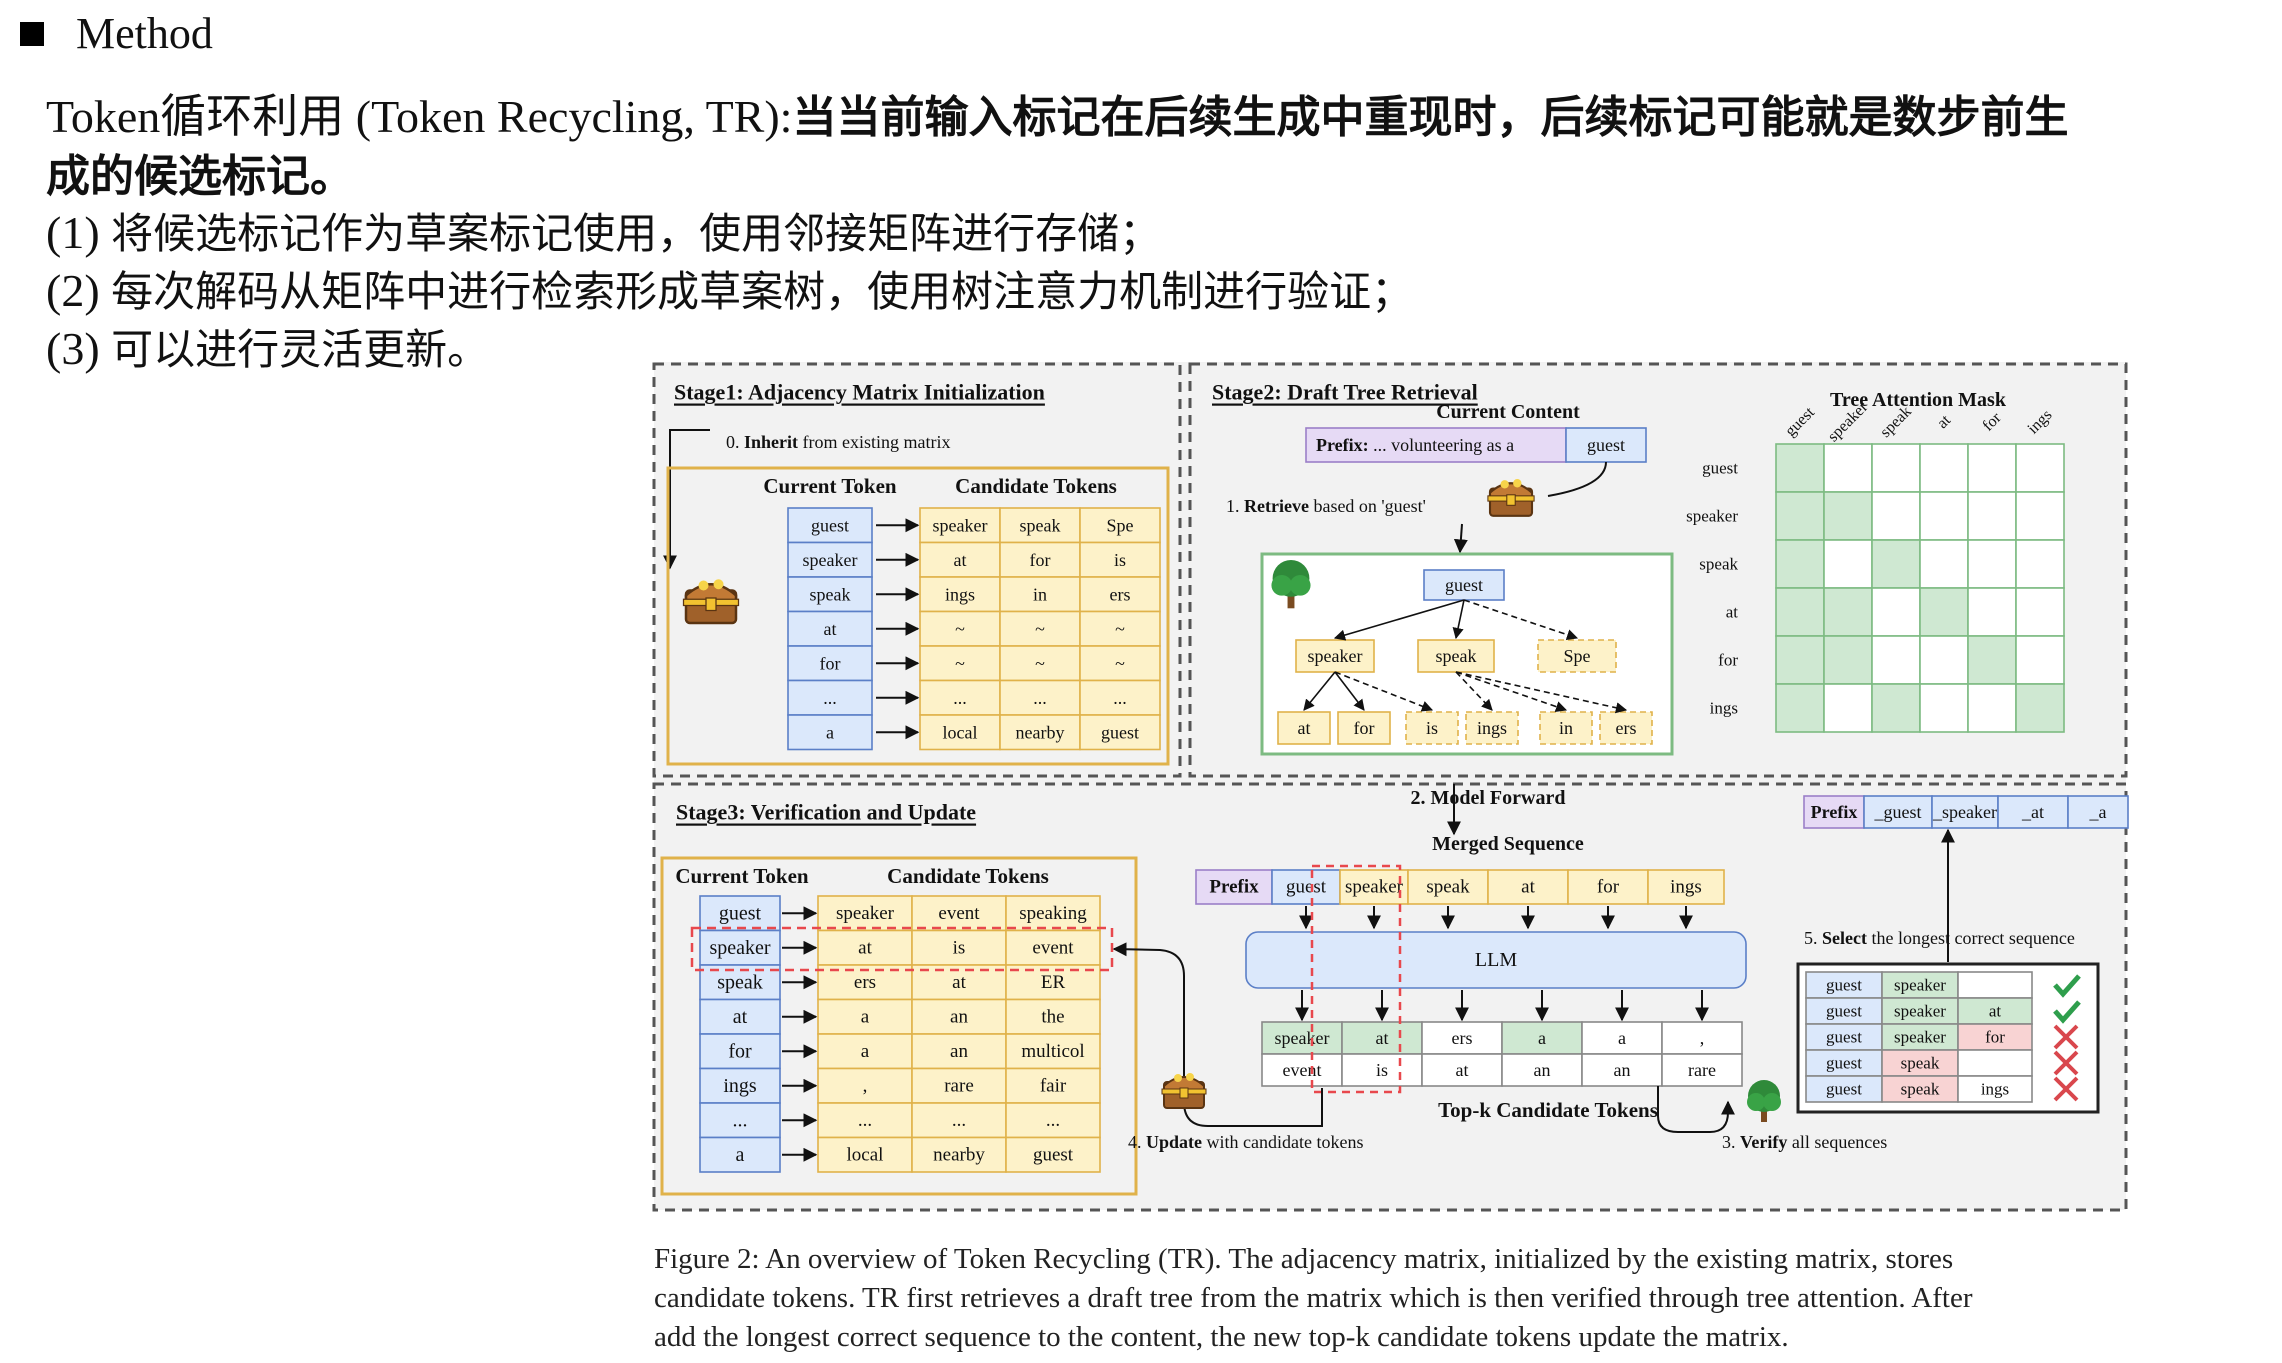 This screenshot has height=1363, width=2282. Describe the element at coordinates (830, 732) in the screenshot. I see `stage1-token-6-cell` at that location.